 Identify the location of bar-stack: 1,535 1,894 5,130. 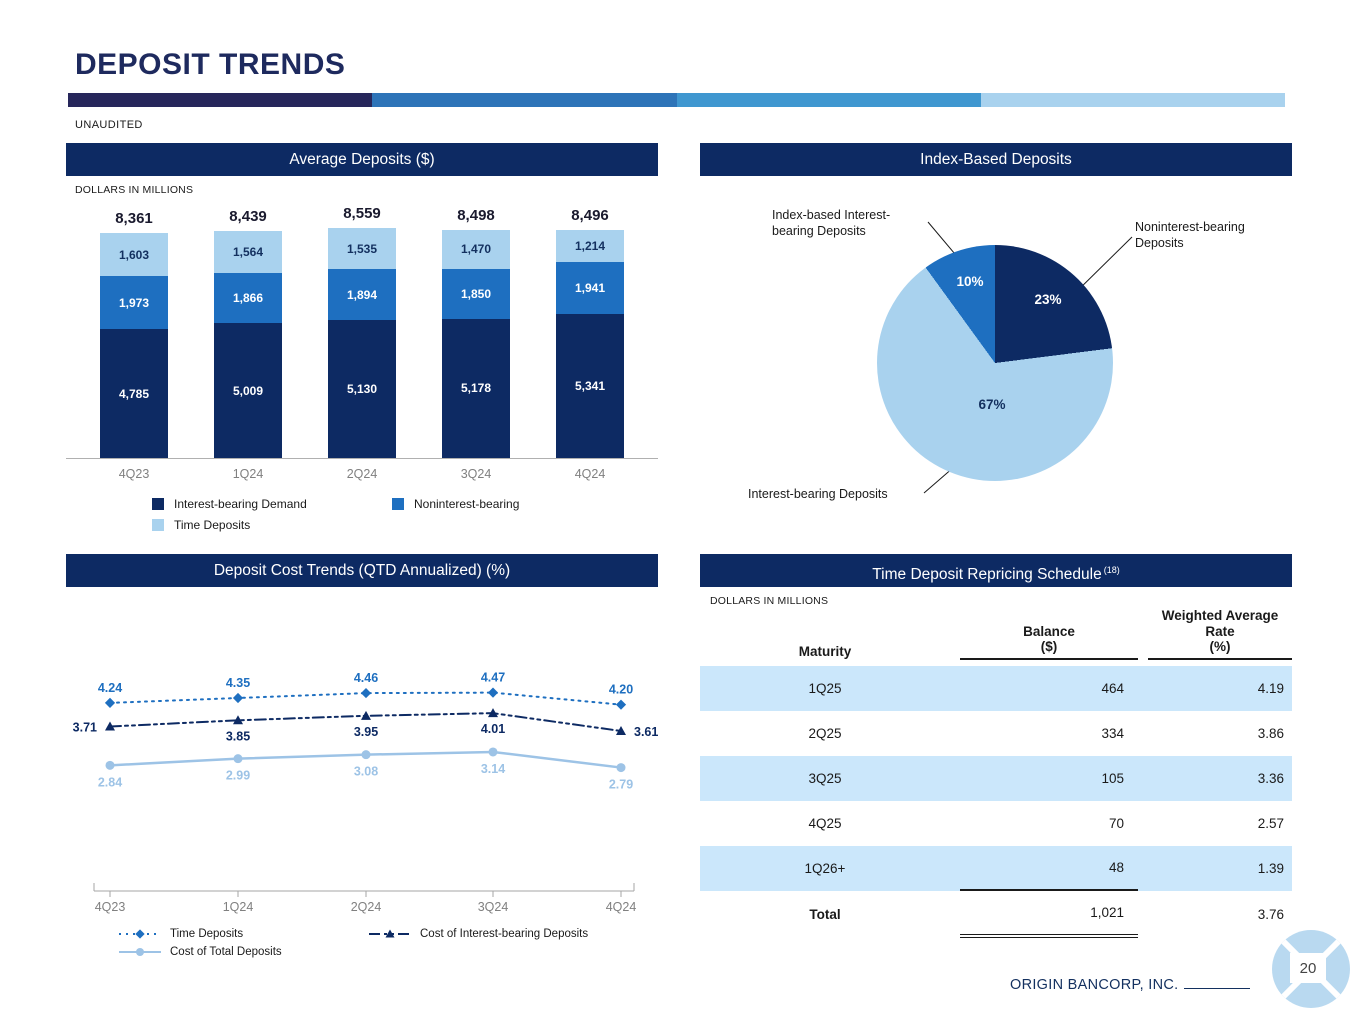
(362, 343).